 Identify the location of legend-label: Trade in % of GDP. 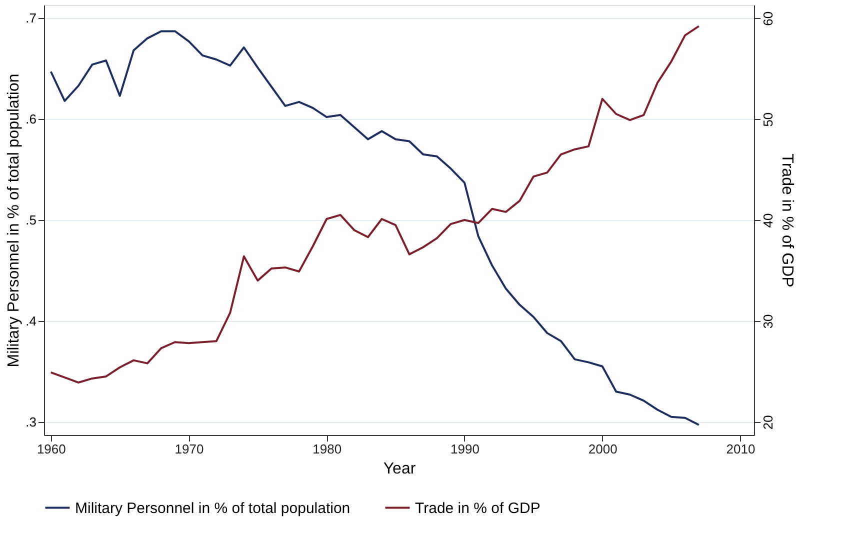
(477, 508).